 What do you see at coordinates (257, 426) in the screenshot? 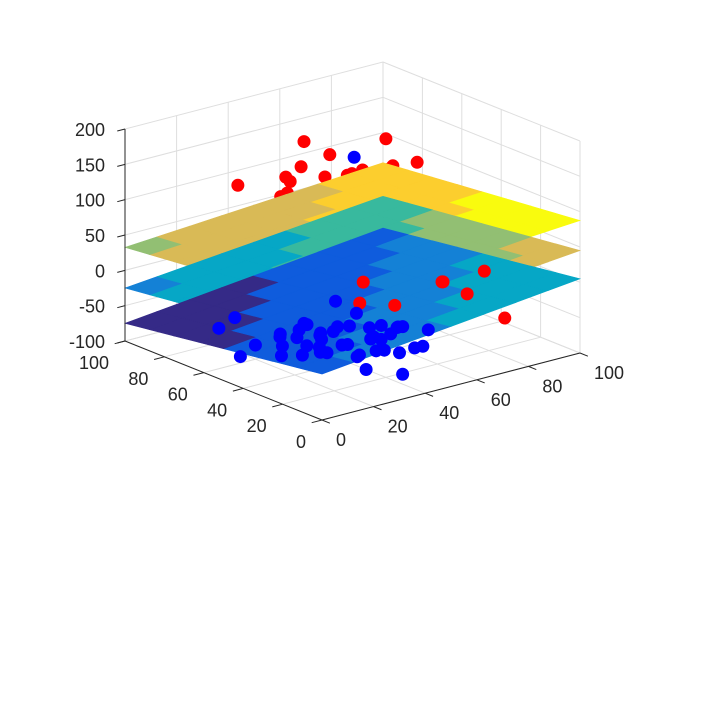
I see `y-tick-label: 20` at bounding box center [257, 426].